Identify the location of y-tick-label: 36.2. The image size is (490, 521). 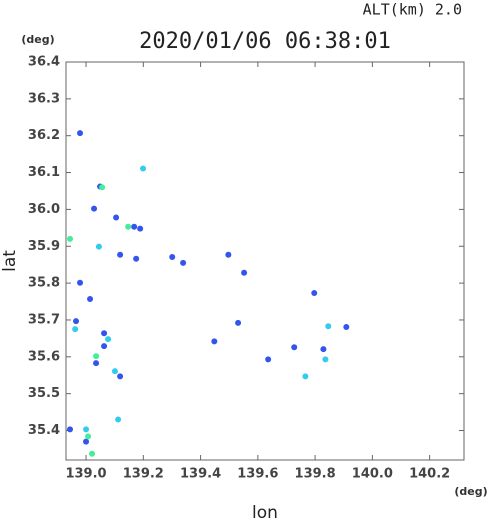
(44, 135).